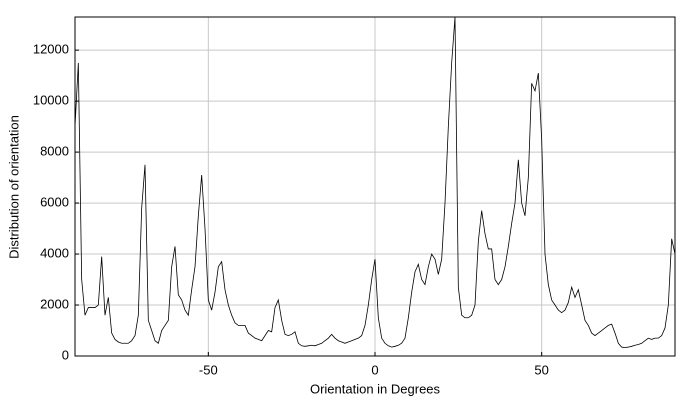 Image resolution: width=696 pixels, height=403 pixels. I want to click on y-axis-title: Distribution of orientation, so click(13, 187).